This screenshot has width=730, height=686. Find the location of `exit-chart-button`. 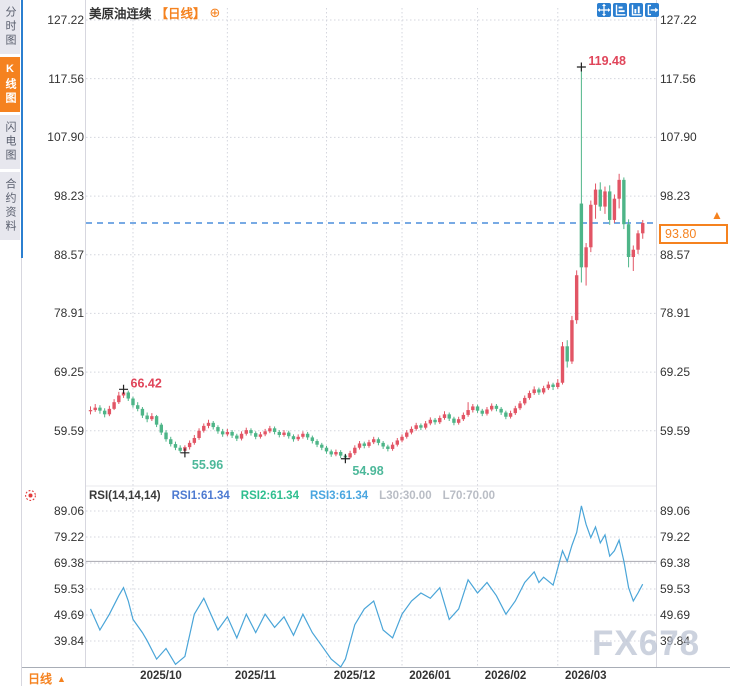

exit-chart-button is located at coordinates (652, 10).